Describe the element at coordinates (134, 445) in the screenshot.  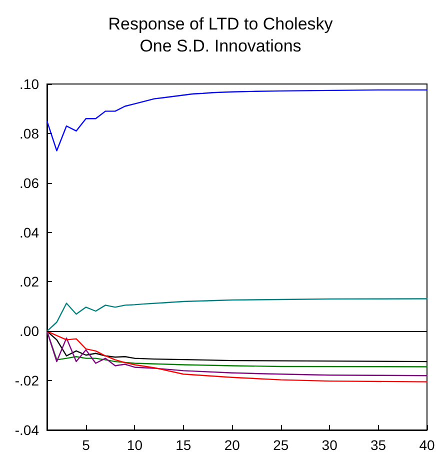
I see `x-tick-label: 10` at that location.